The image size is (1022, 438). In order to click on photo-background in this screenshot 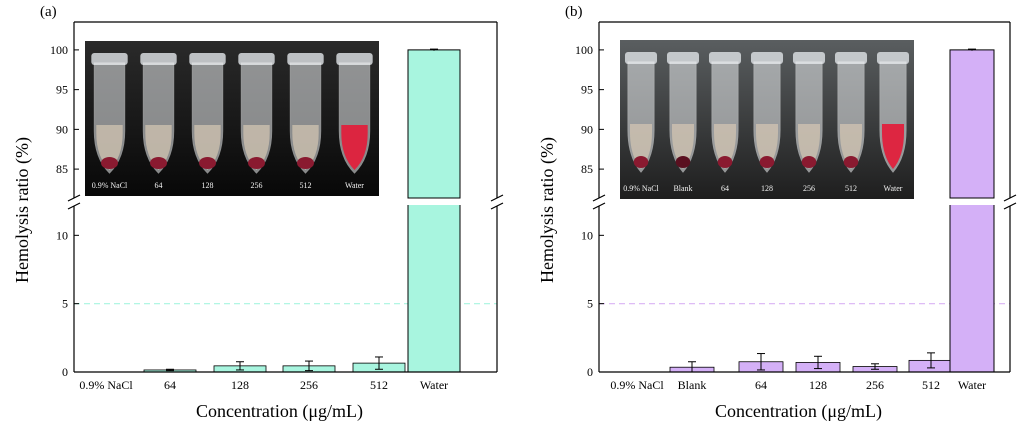, I will do `click(232, 118)`.